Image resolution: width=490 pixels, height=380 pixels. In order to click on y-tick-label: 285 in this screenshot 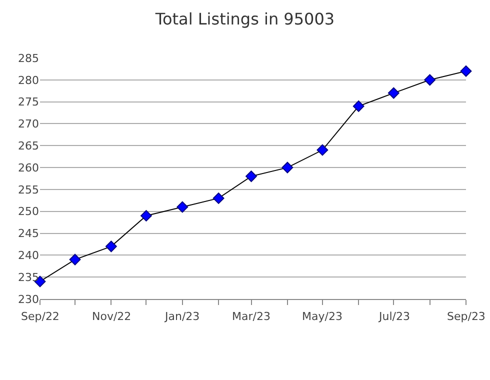, I will do `click(28, 58)`.